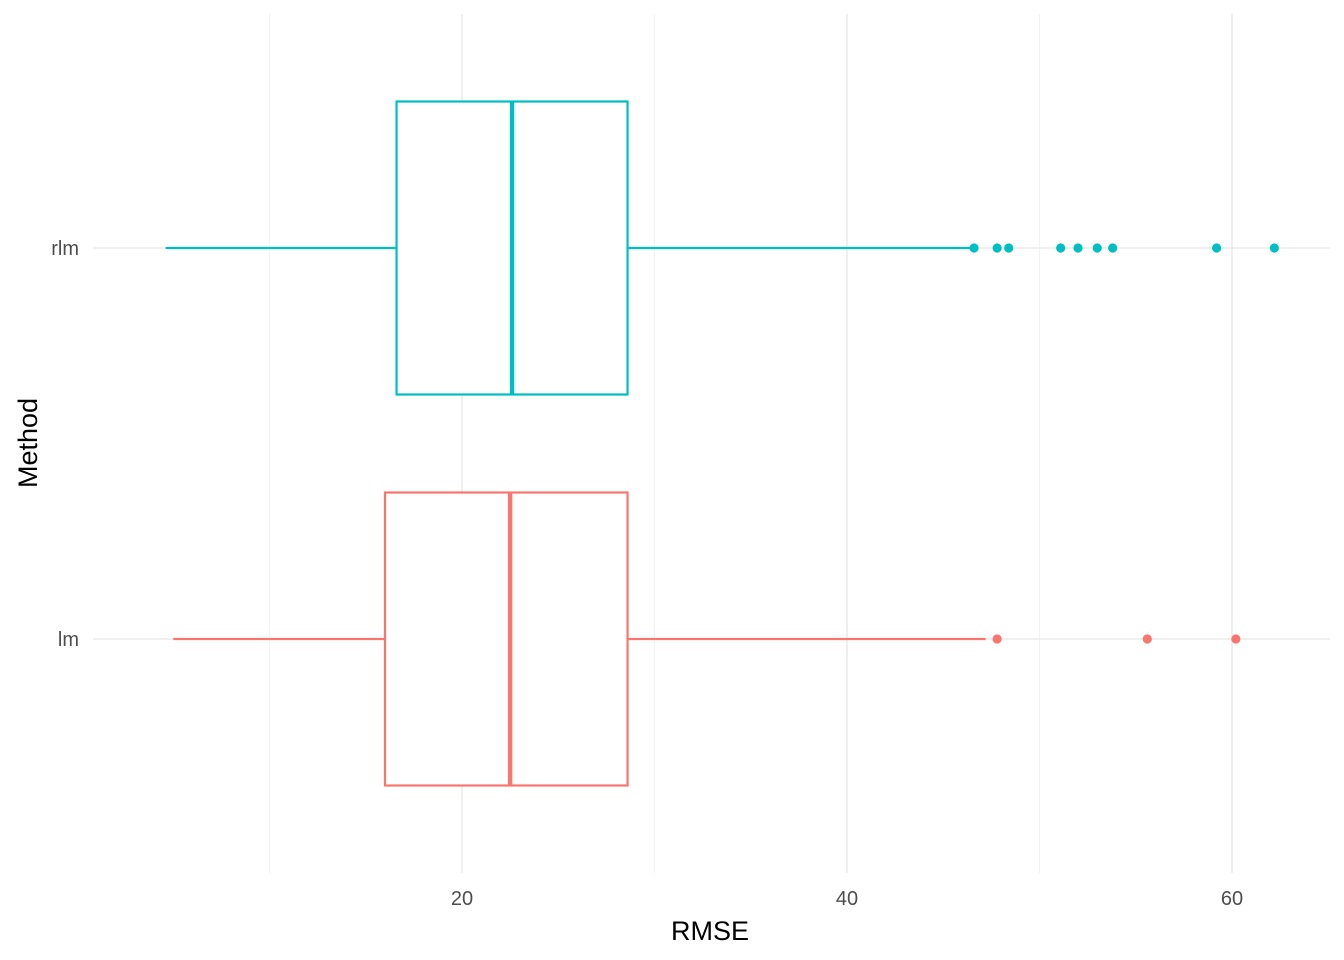 The width and height of the screenshot is (1344, 960). Describe the element at coordinates (1232, 899) in the screenshot. I see `x-tick-label: 60` at that location.